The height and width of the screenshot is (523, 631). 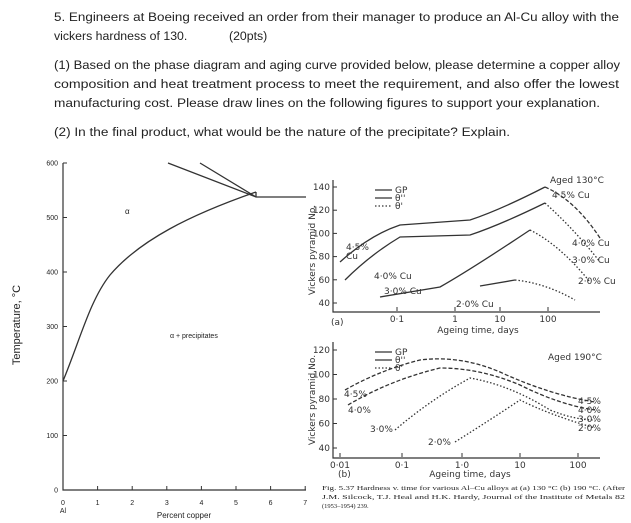 I want to click on y-tick-label: 300, so click(x=52, y=327).